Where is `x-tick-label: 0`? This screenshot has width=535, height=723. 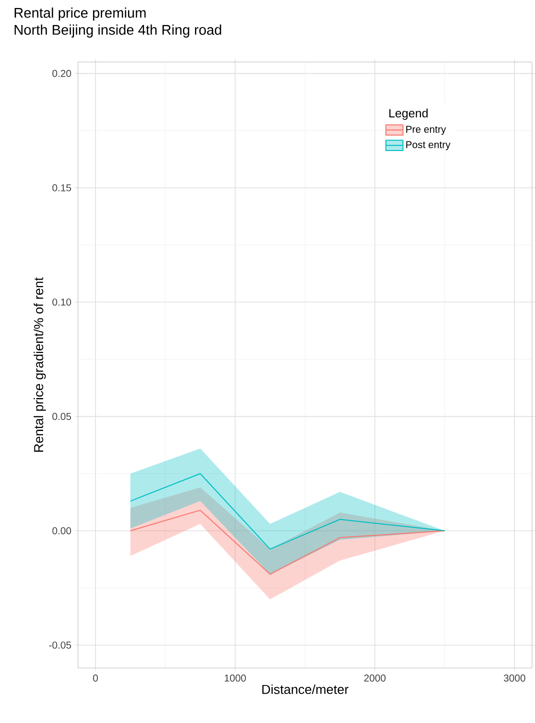 x-tick-label: 0 is located at coordinates (95, 678).